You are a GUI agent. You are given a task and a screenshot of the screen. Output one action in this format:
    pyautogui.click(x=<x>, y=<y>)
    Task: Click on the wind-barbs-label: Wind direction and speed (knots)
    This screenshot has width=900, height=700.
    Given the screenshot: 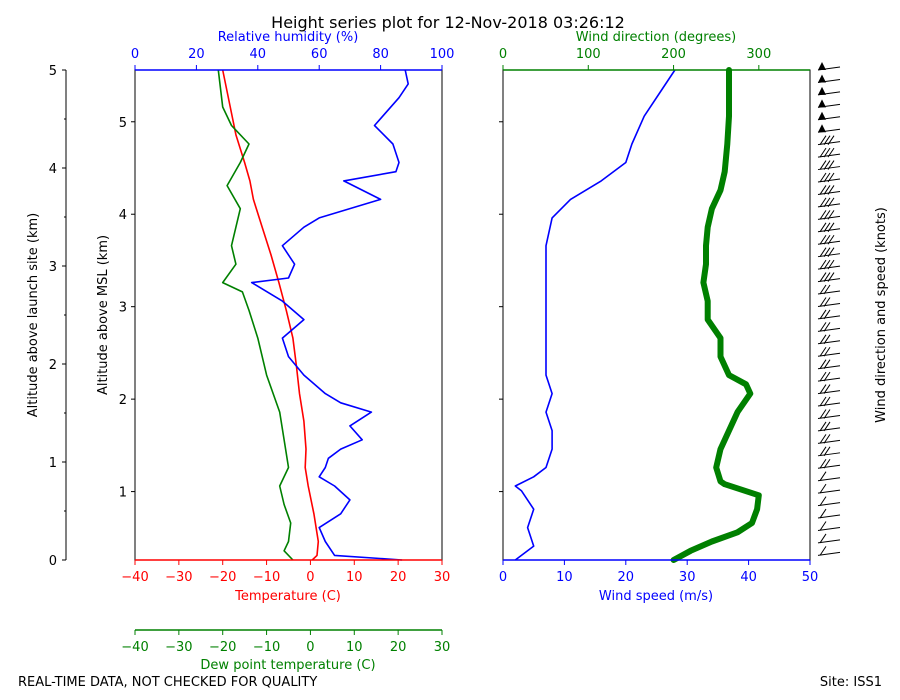 What is the action you would take?
    pyautogui.click(x=881, y=315)
    